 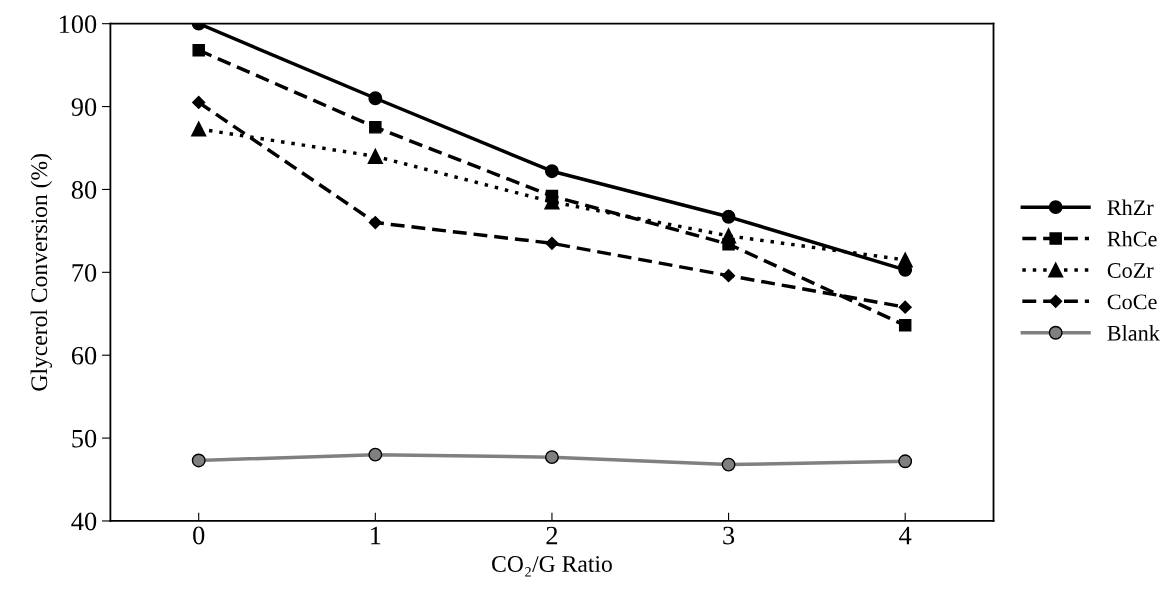 I want to click on legend-label: RhZr, so click(x=1130, y=207).